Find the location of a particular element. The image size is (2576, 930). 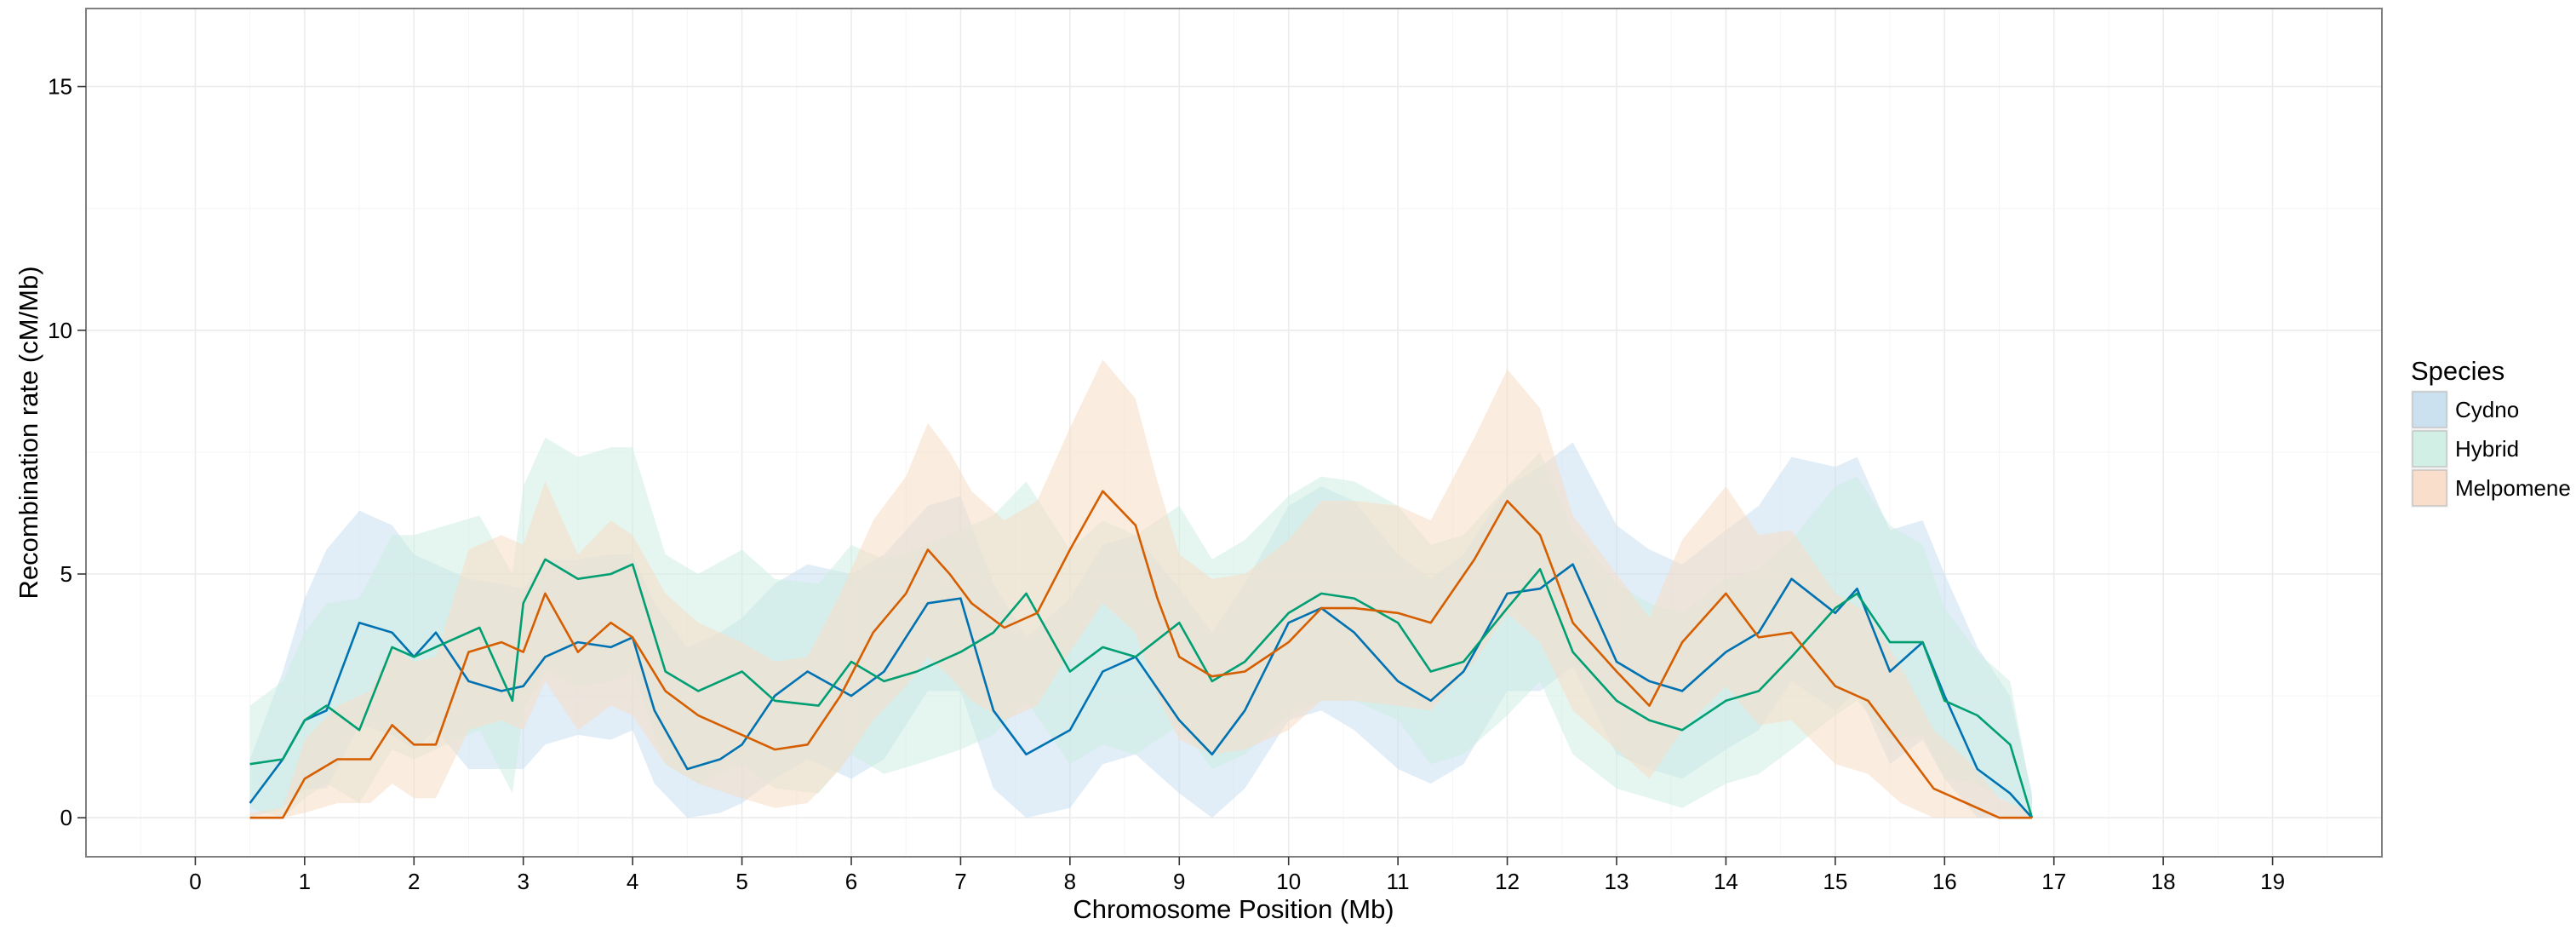

x-tick-label: 10 is located at coordinates (1288, 881).